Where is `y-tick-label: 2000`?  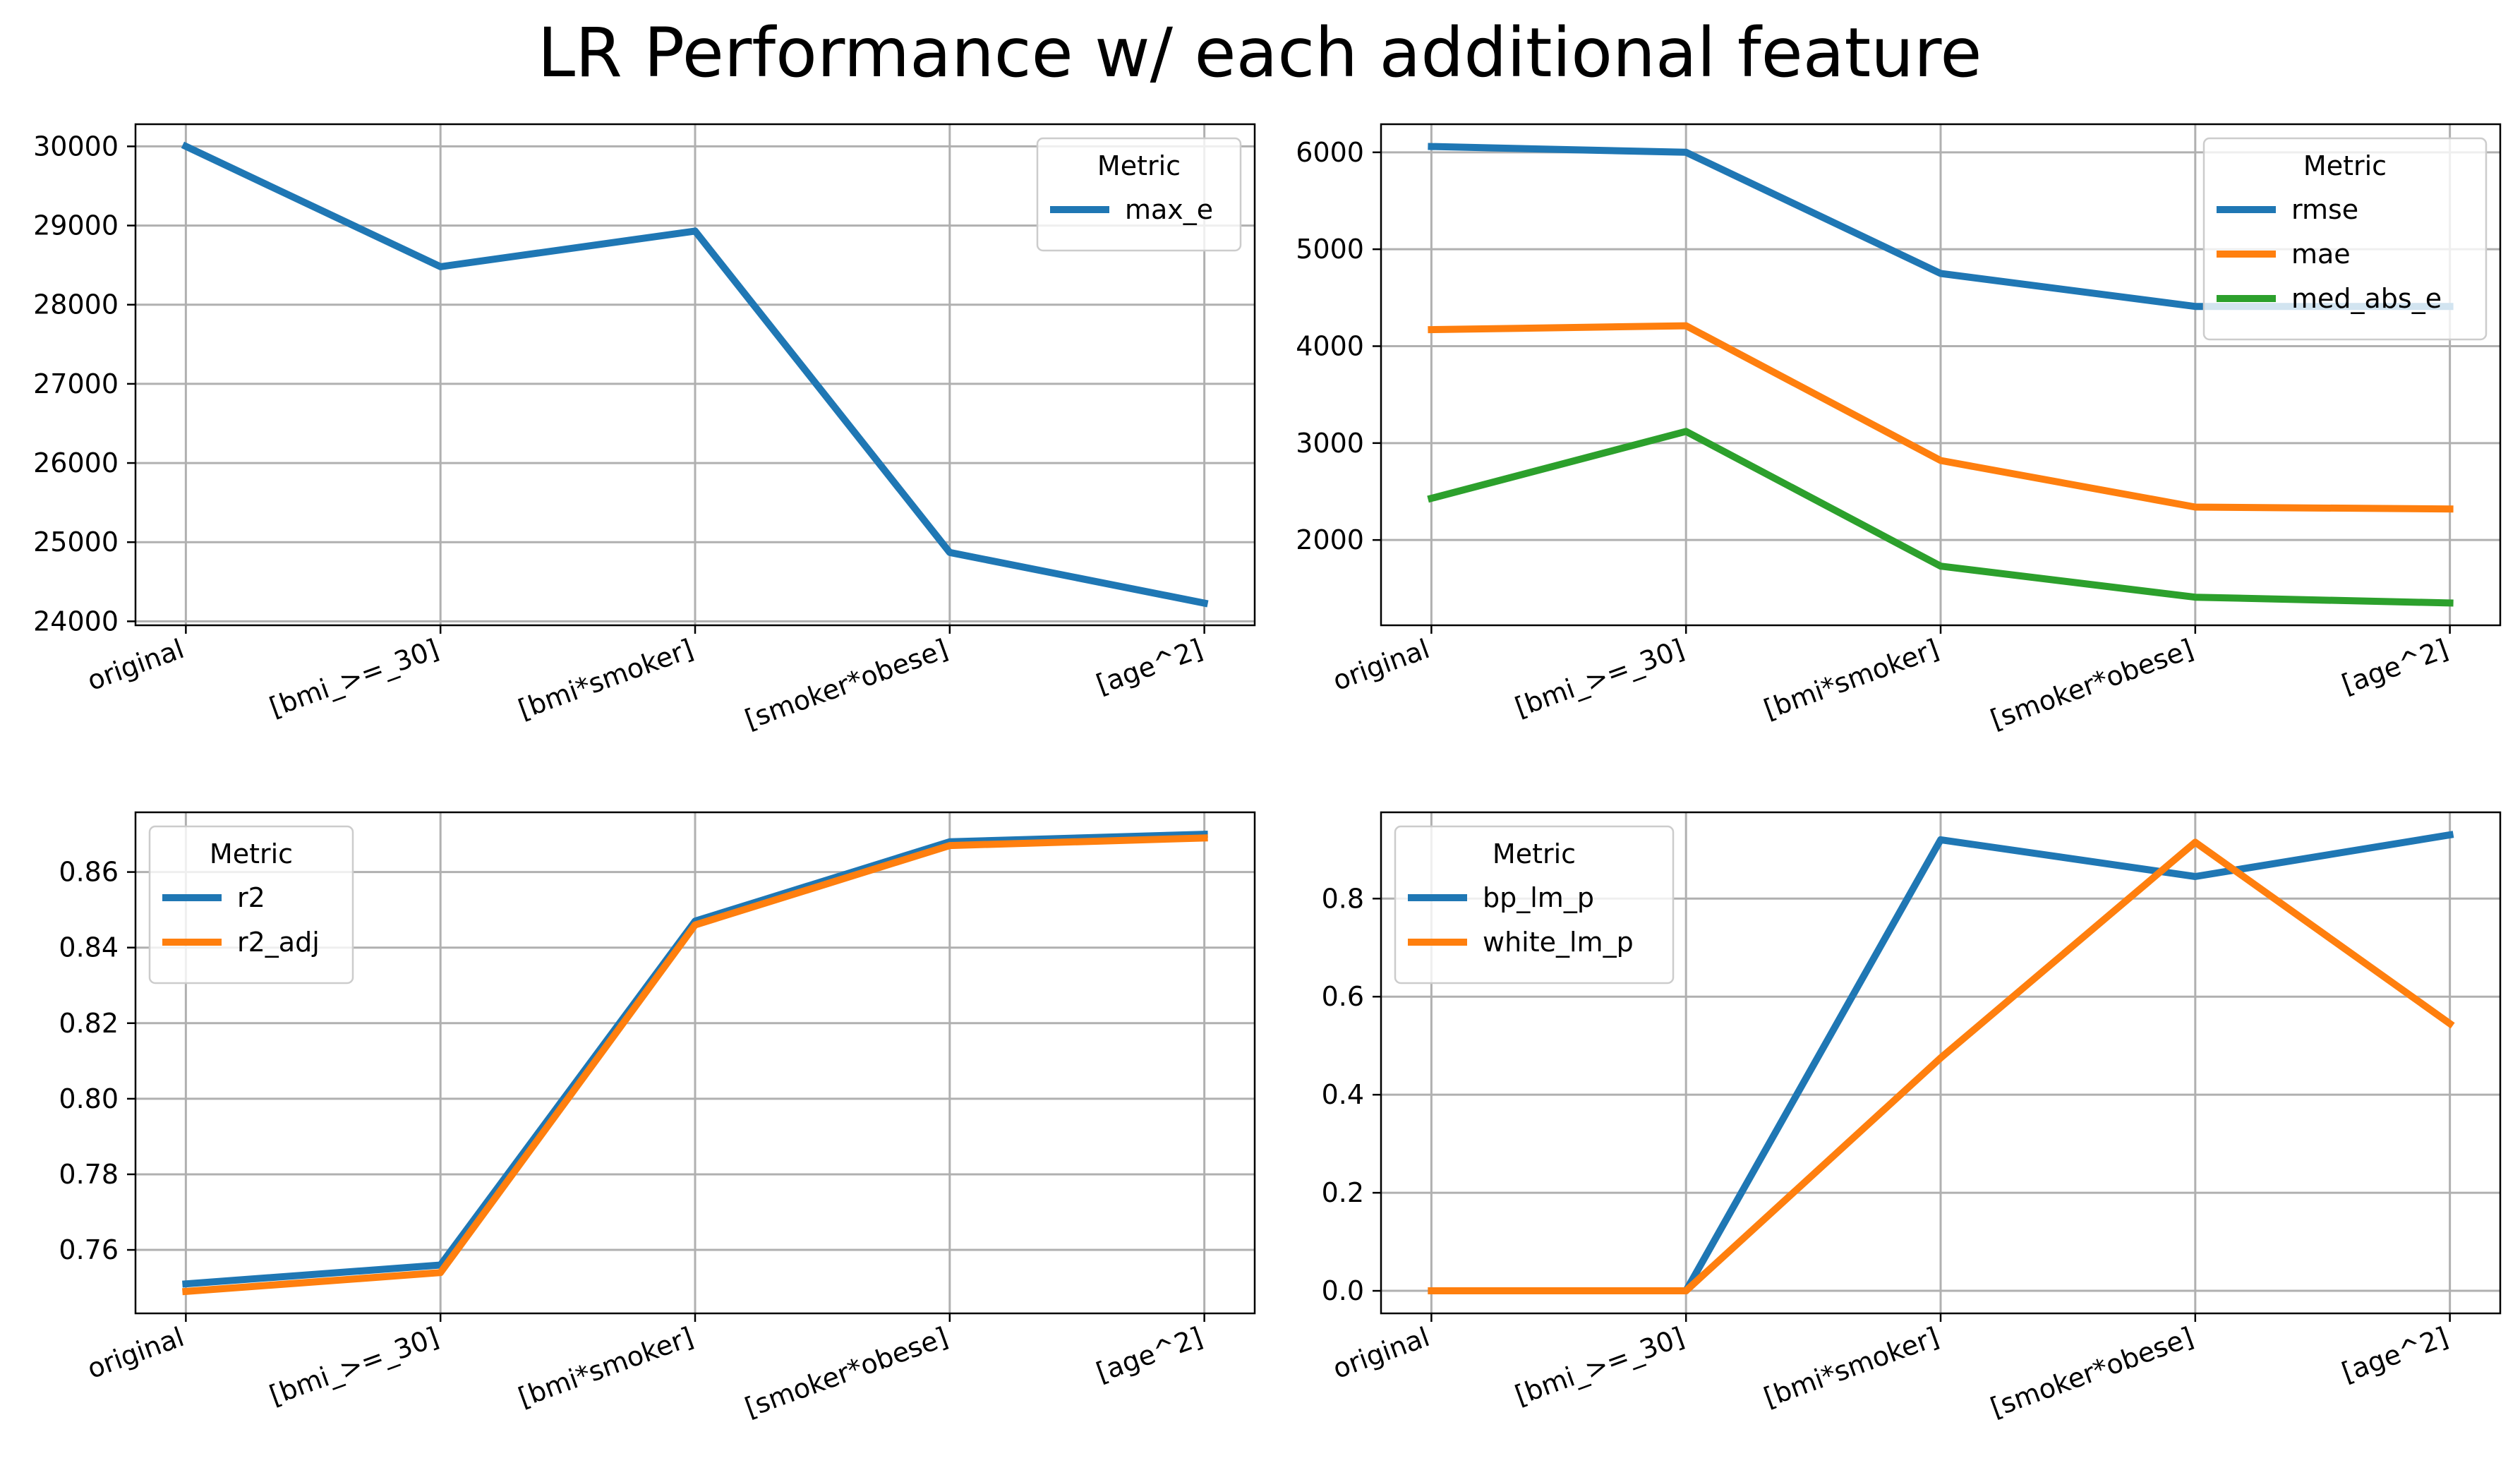
y-tick-label: 2000 is located at coordinates (1330, 540).